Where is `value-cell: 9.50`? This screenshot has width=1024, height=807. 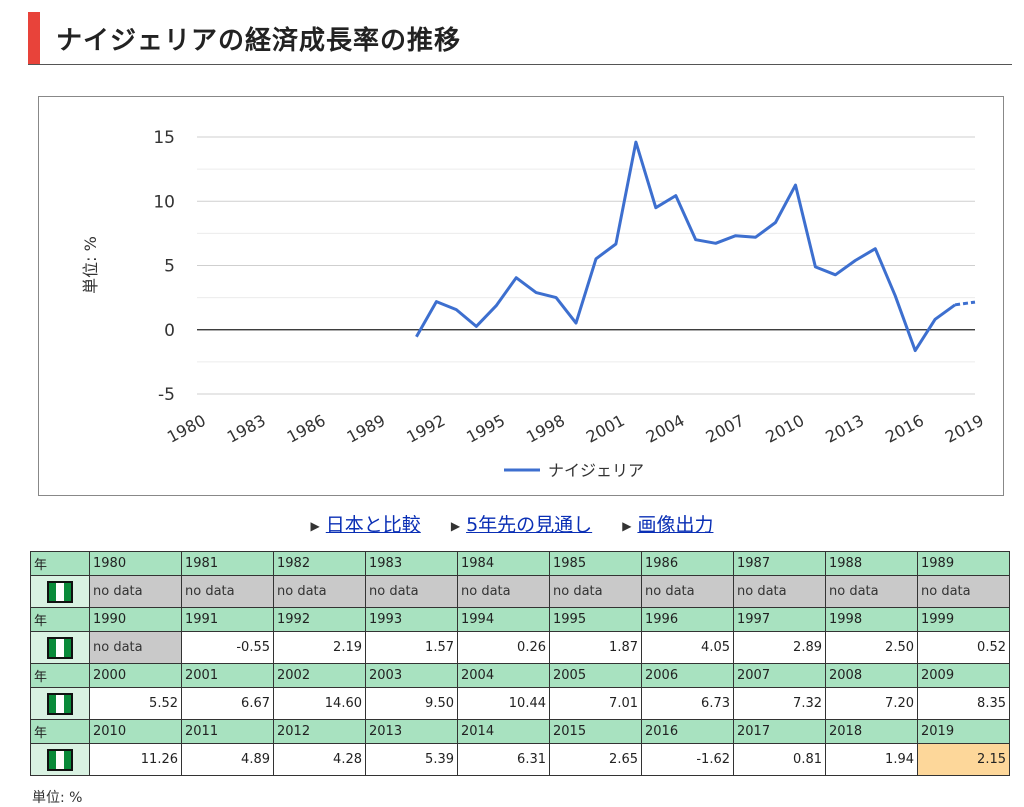 value-cell: 9.50 is located at coordinates (411, 703).